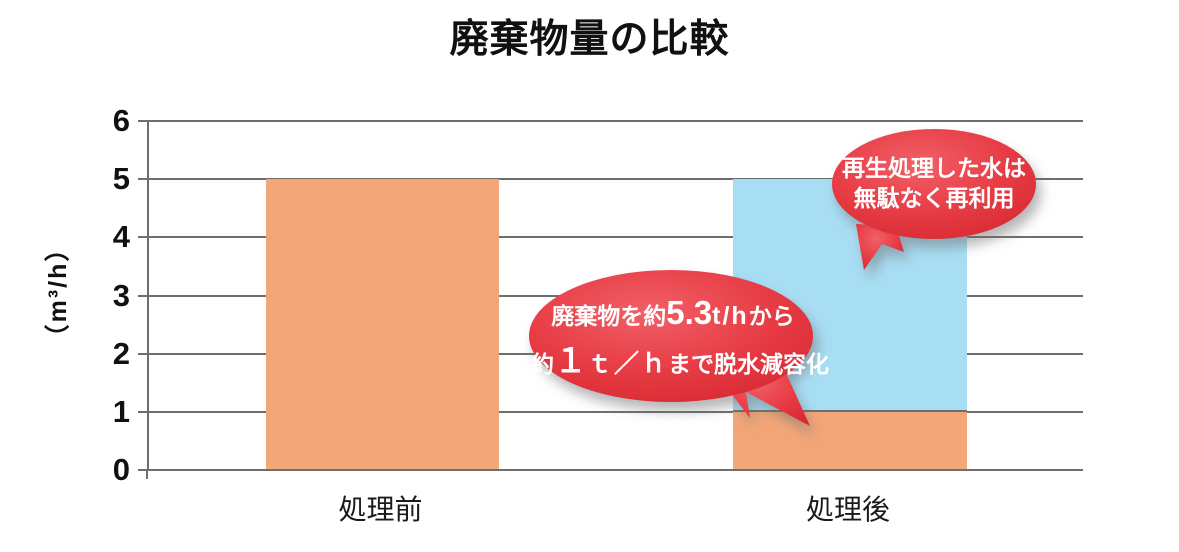 Image resolution: width=1179 pixels, height=552 pixels. Describe the element at coordinates (673, 312) in the screenshot. I see `reduction-line-1: 廃棄物を約5.3t/hから` at that location.